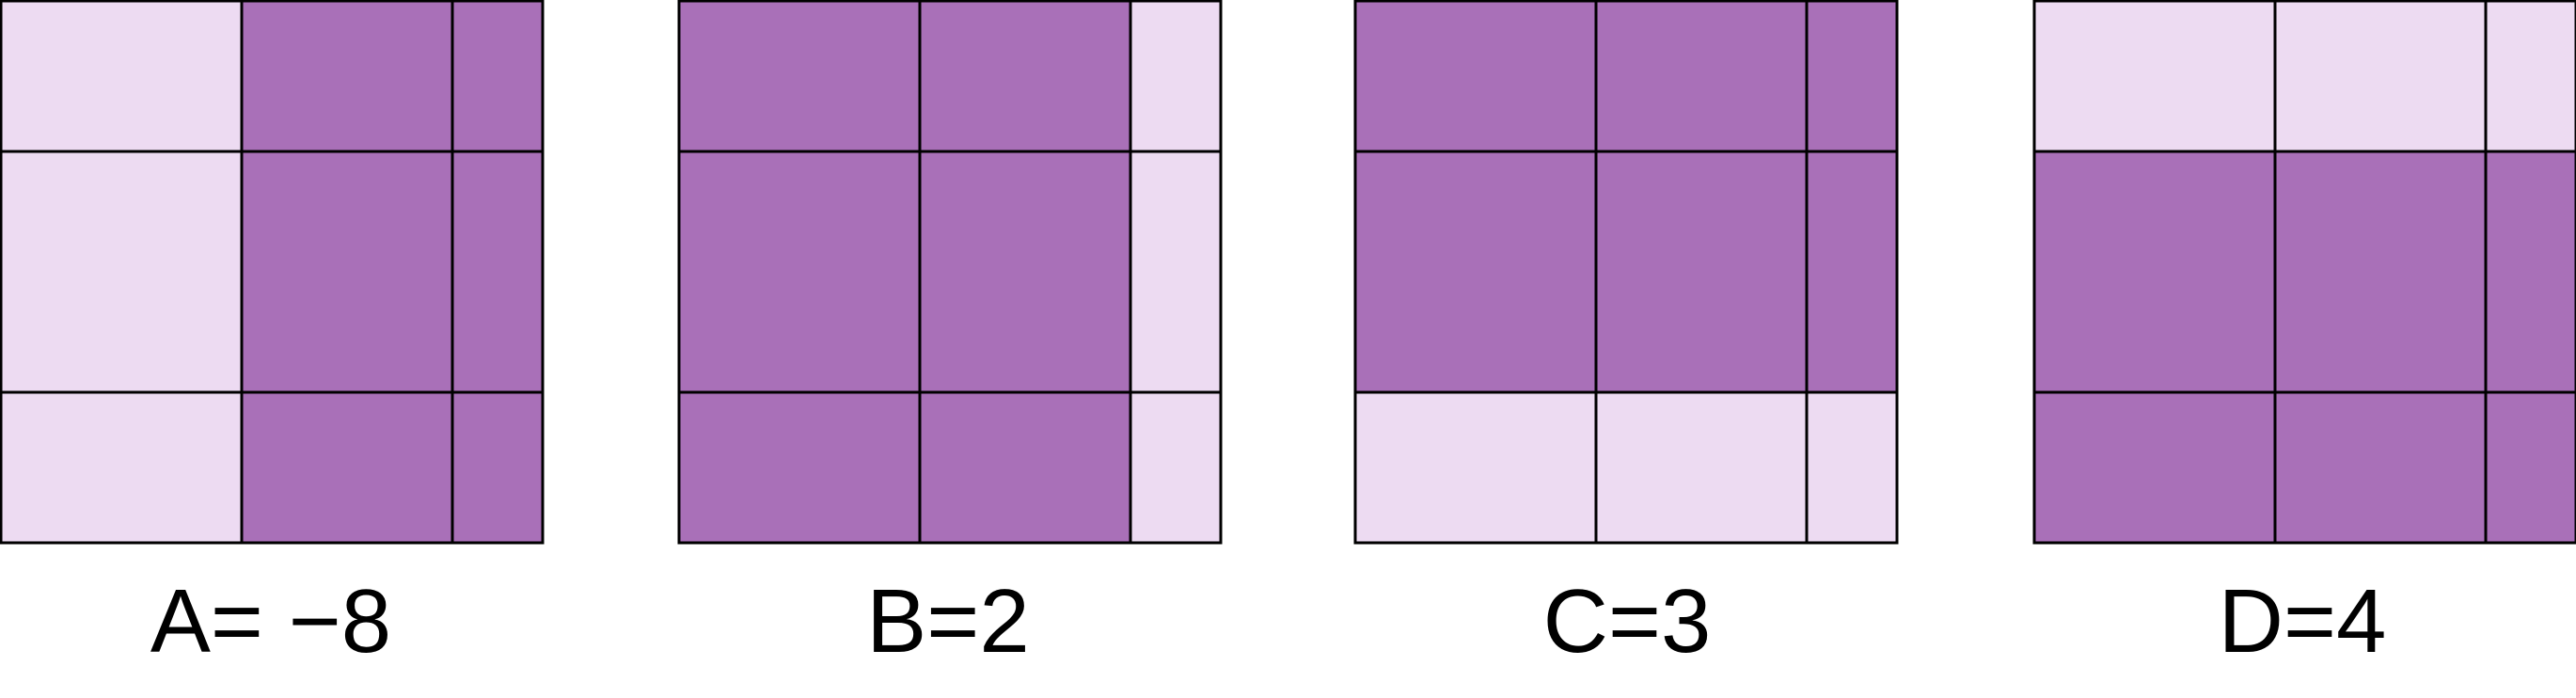 The height and width of the screenshot is (698, 2576). What do you see at coordinates (347, 467) in the screenshot?
I see `panel-a-cell-r3-c2-dark` at bounding box center [347, 467].